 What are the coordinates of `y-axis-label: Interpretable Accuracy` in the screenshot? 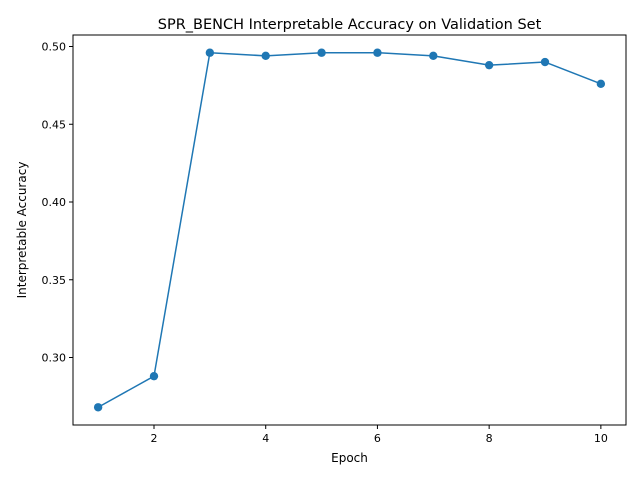 It's located at (22, 230).